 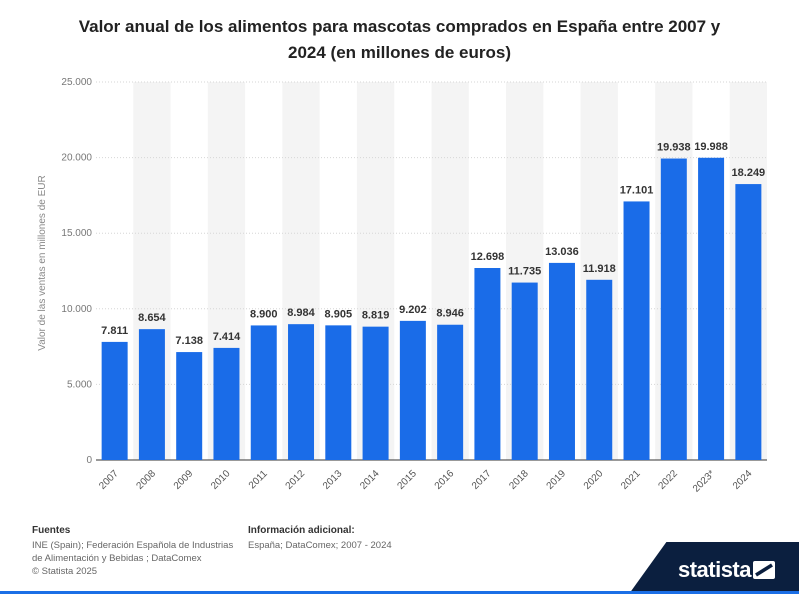 What do you see at coordinates (524, 272) in the screenshot?
I see `data-label: 11.735` at bounding box center [524, 272].